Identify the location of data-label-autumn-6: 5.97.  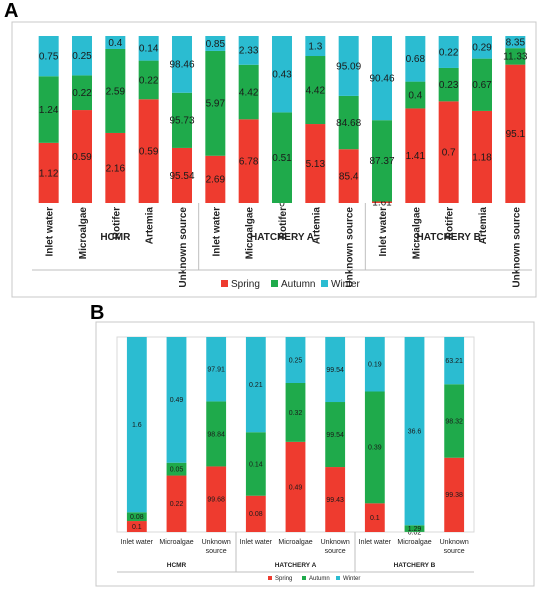
(216, 104).